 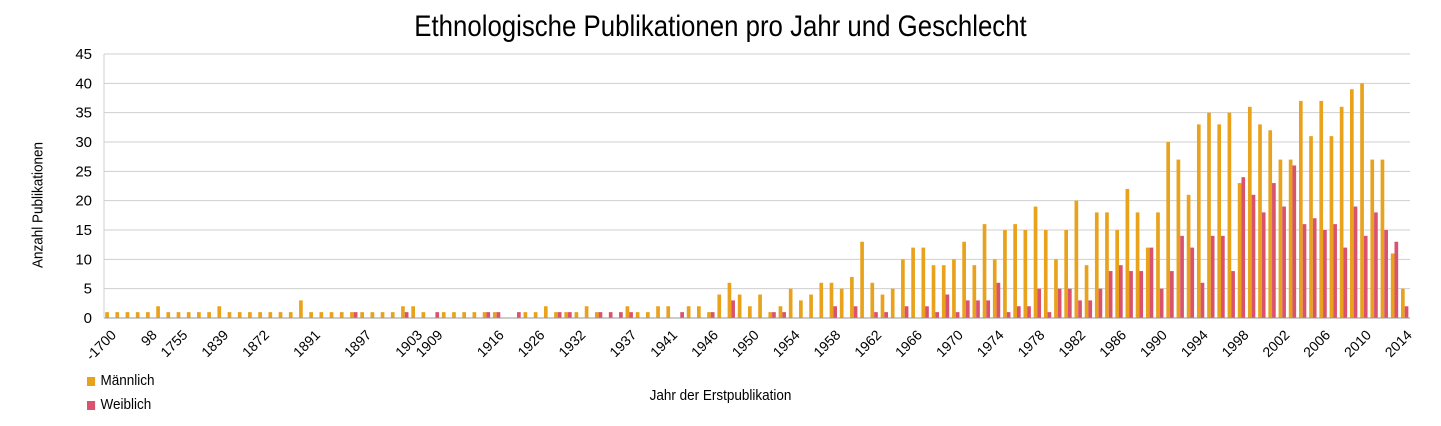 I want to click on x-tick-label: 2010, so click(x=1357, y=343).